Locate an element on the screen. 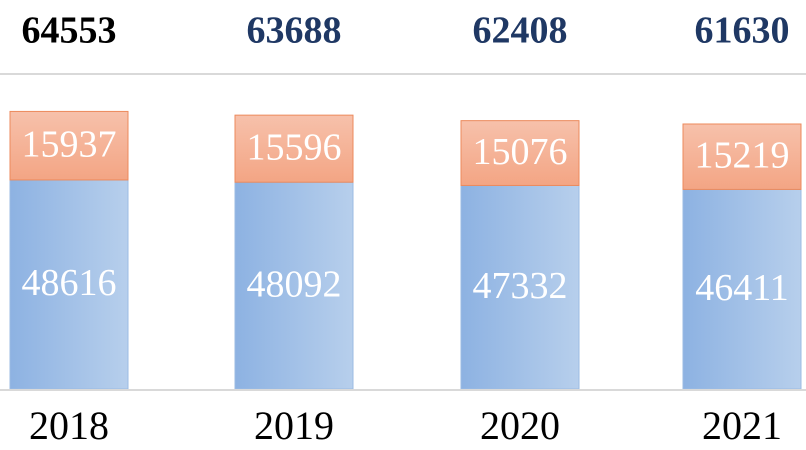  segment-label: 15219 is located at coordinates (742, 155).